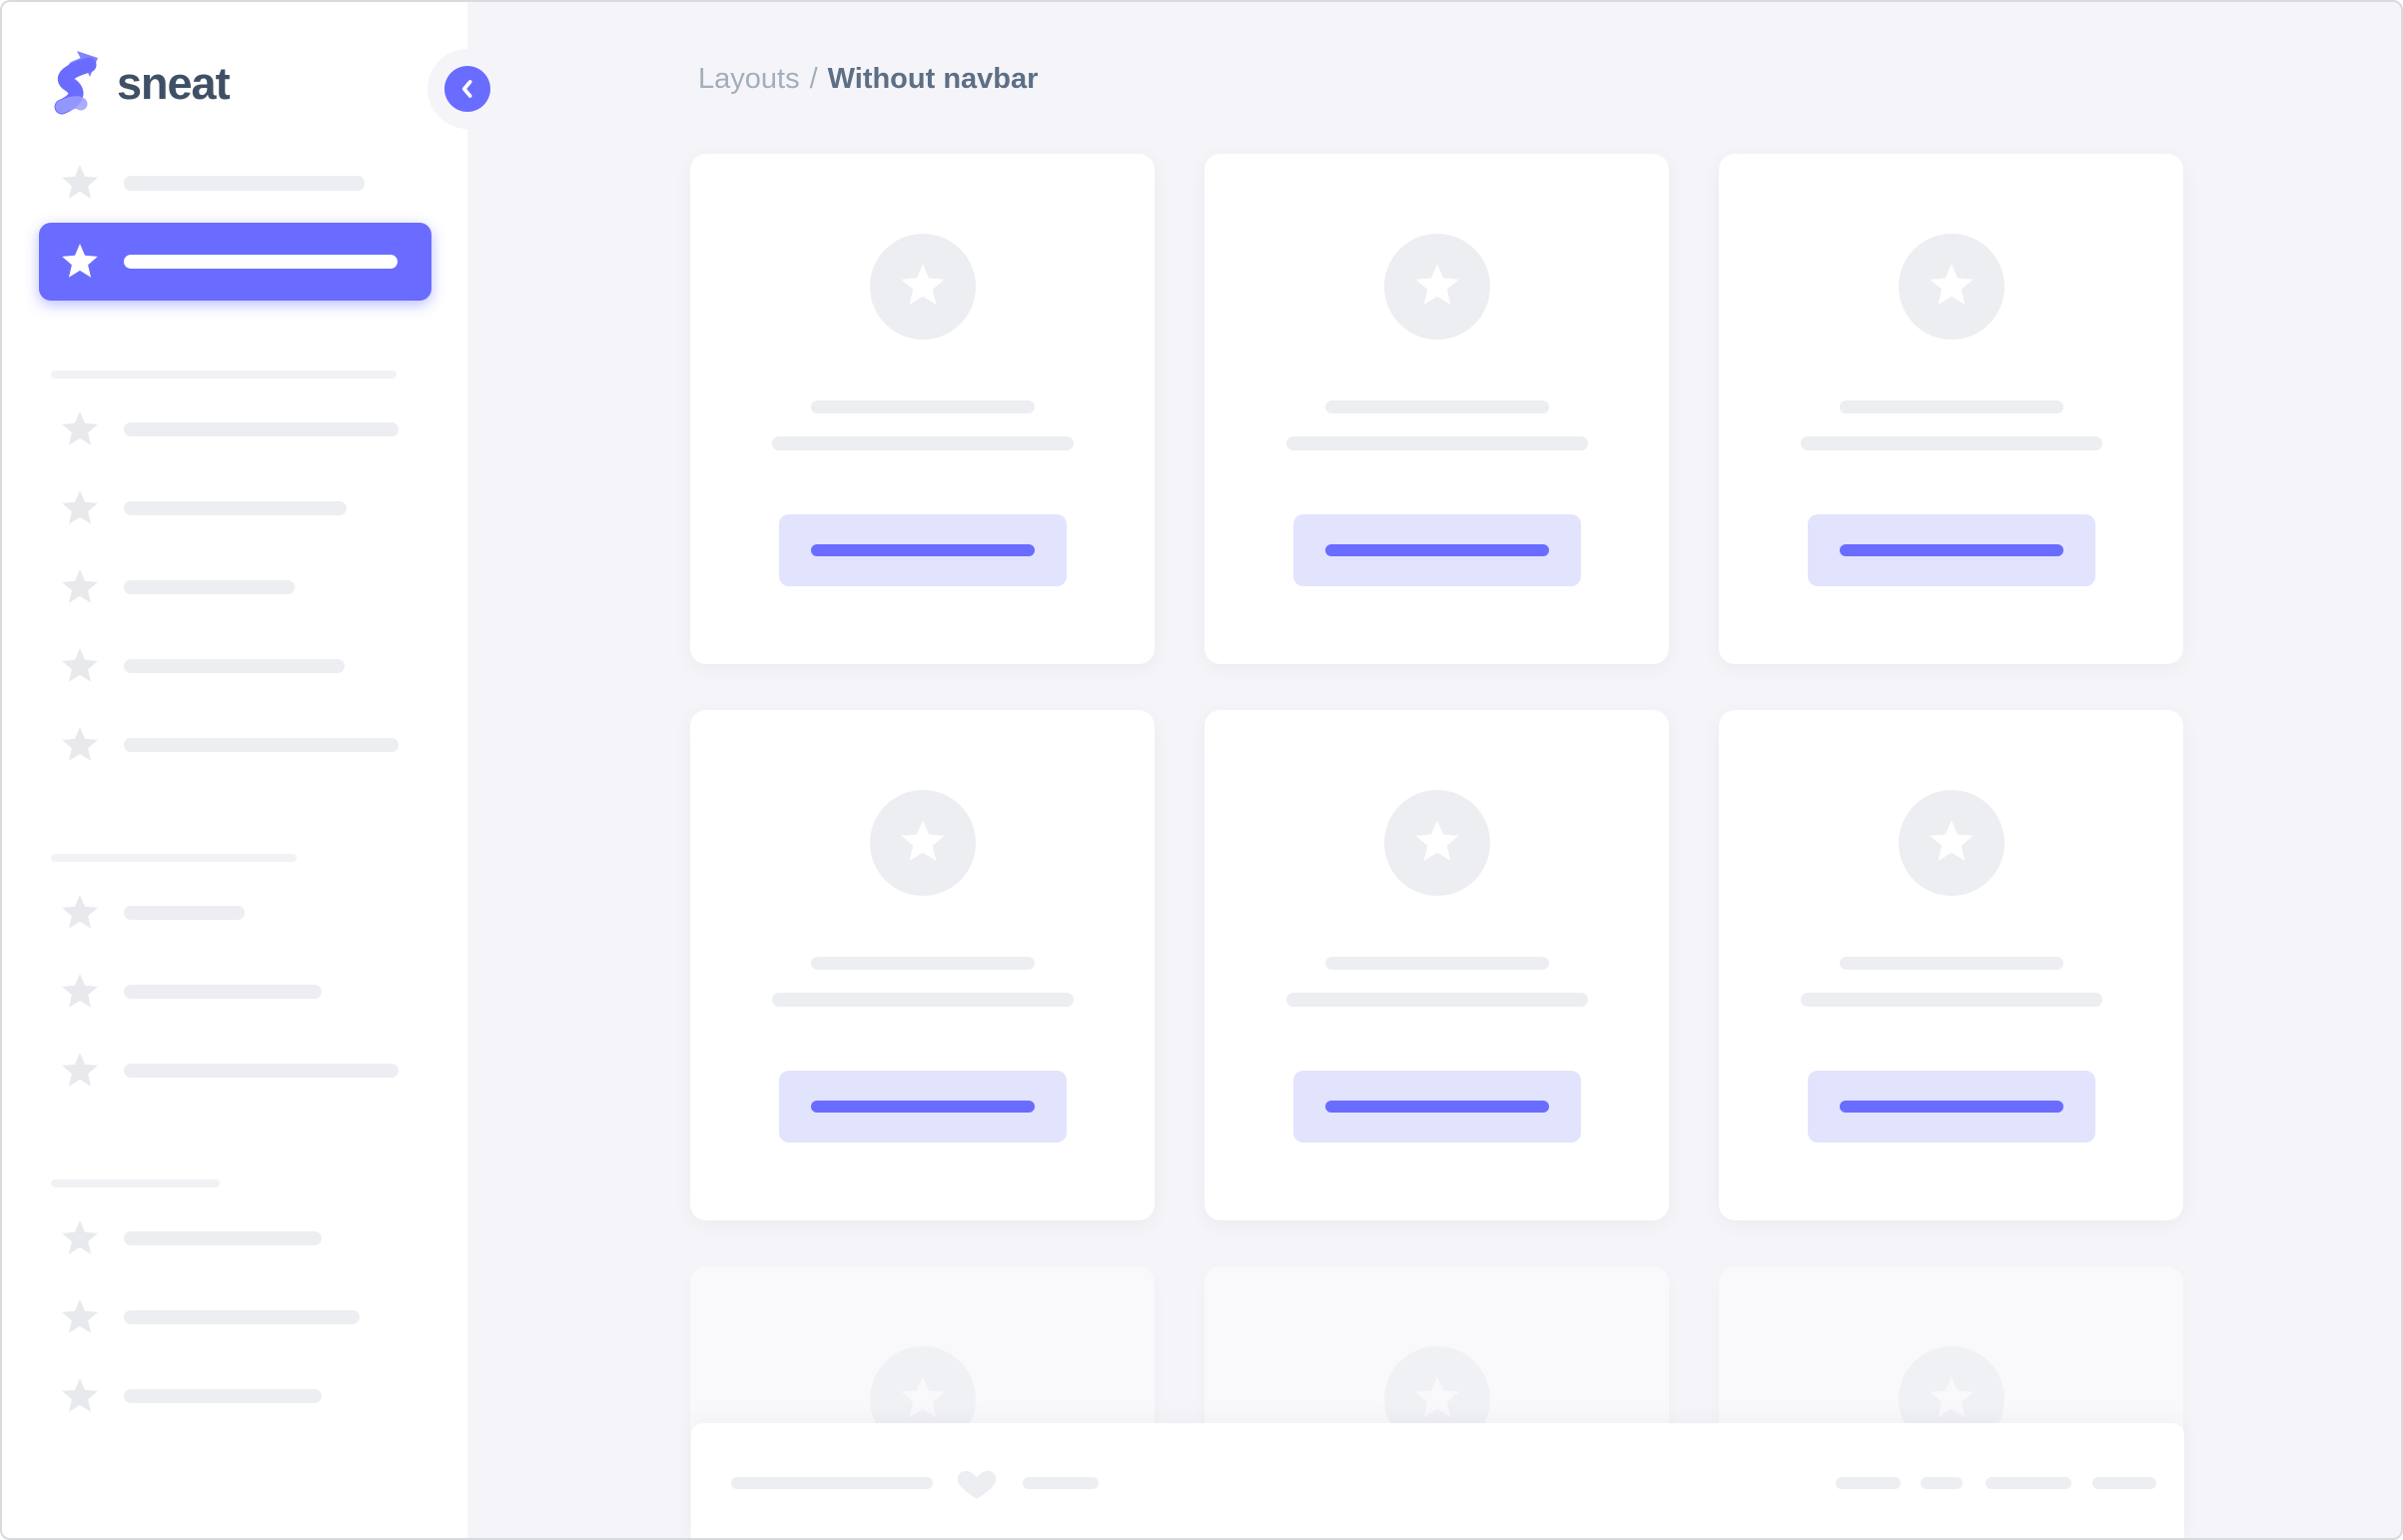 This screenshot has height=1540, width=2403. Describe the element at coordinates (977, 1482) in the screenshot. I see `heart-icon` at that location.